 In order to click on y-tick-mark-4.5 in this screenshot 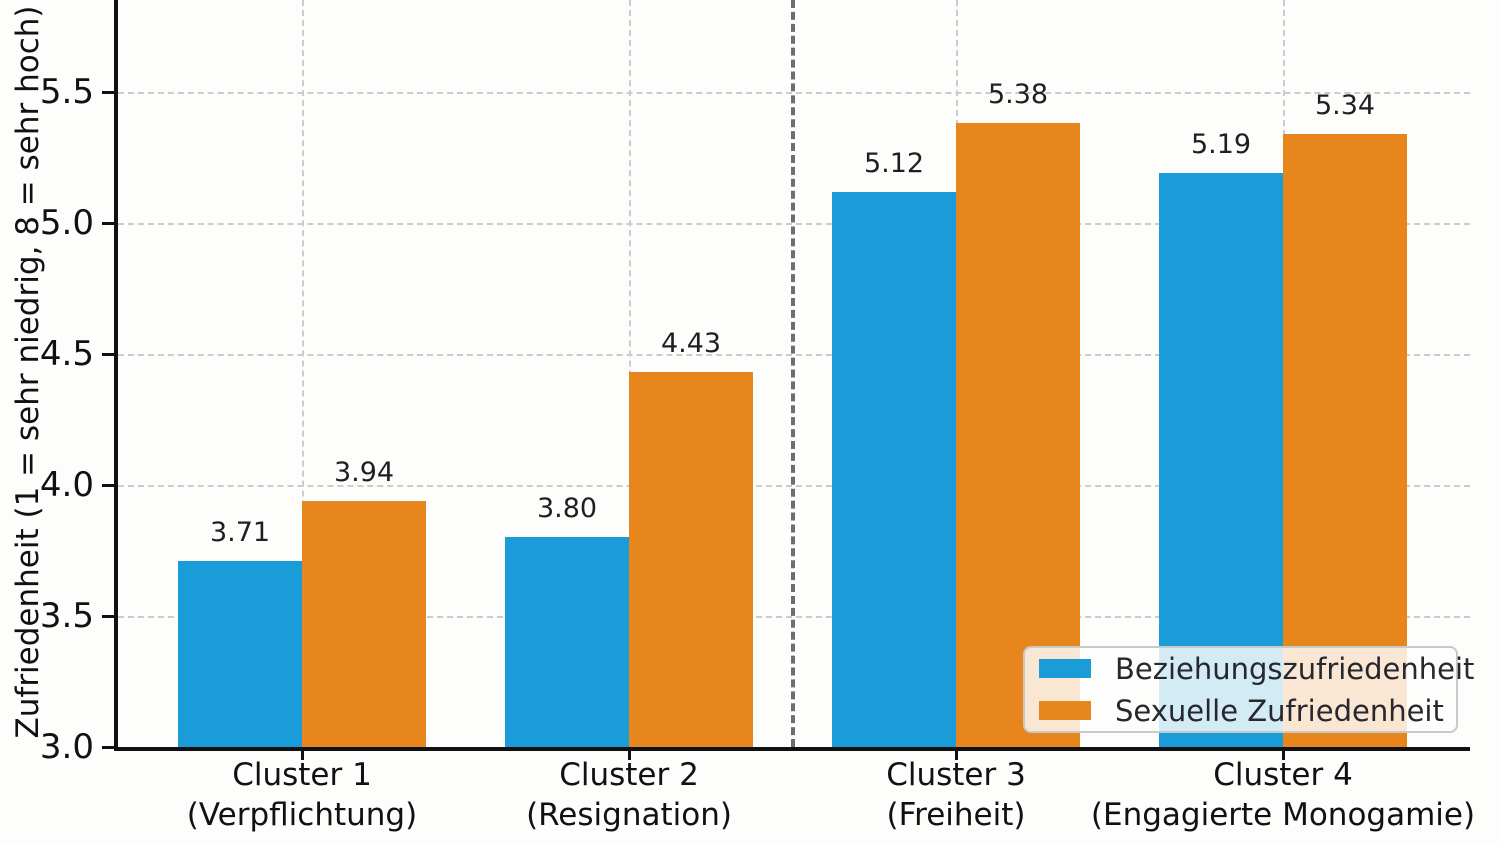, I will do `click(108, 354)`.